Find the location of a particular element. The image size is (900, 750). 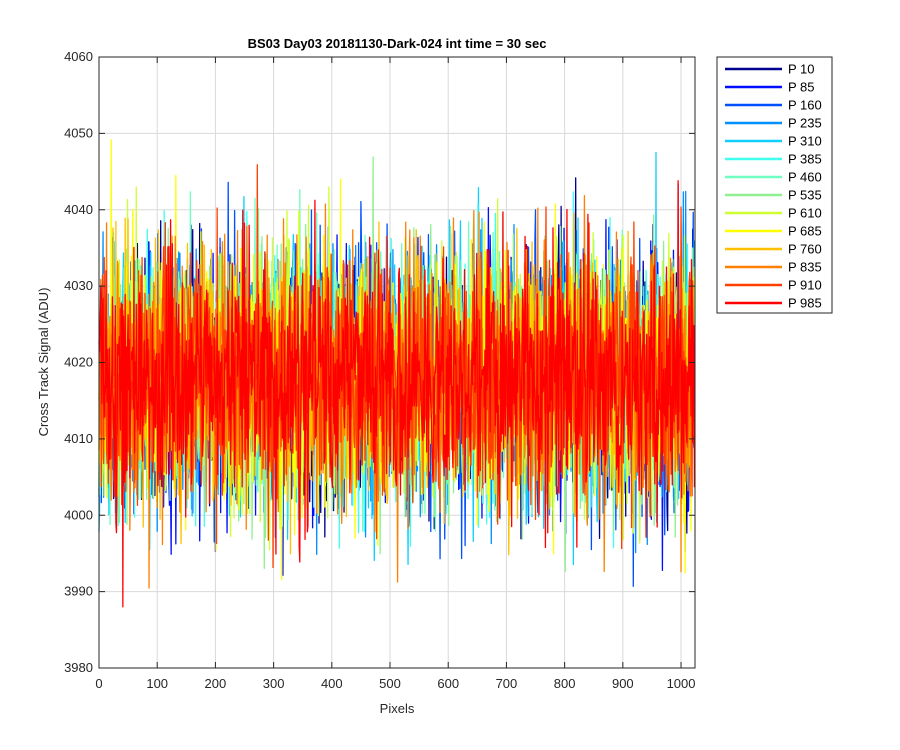

y-tick-label: 4030 is located at coordinates (78, 285).